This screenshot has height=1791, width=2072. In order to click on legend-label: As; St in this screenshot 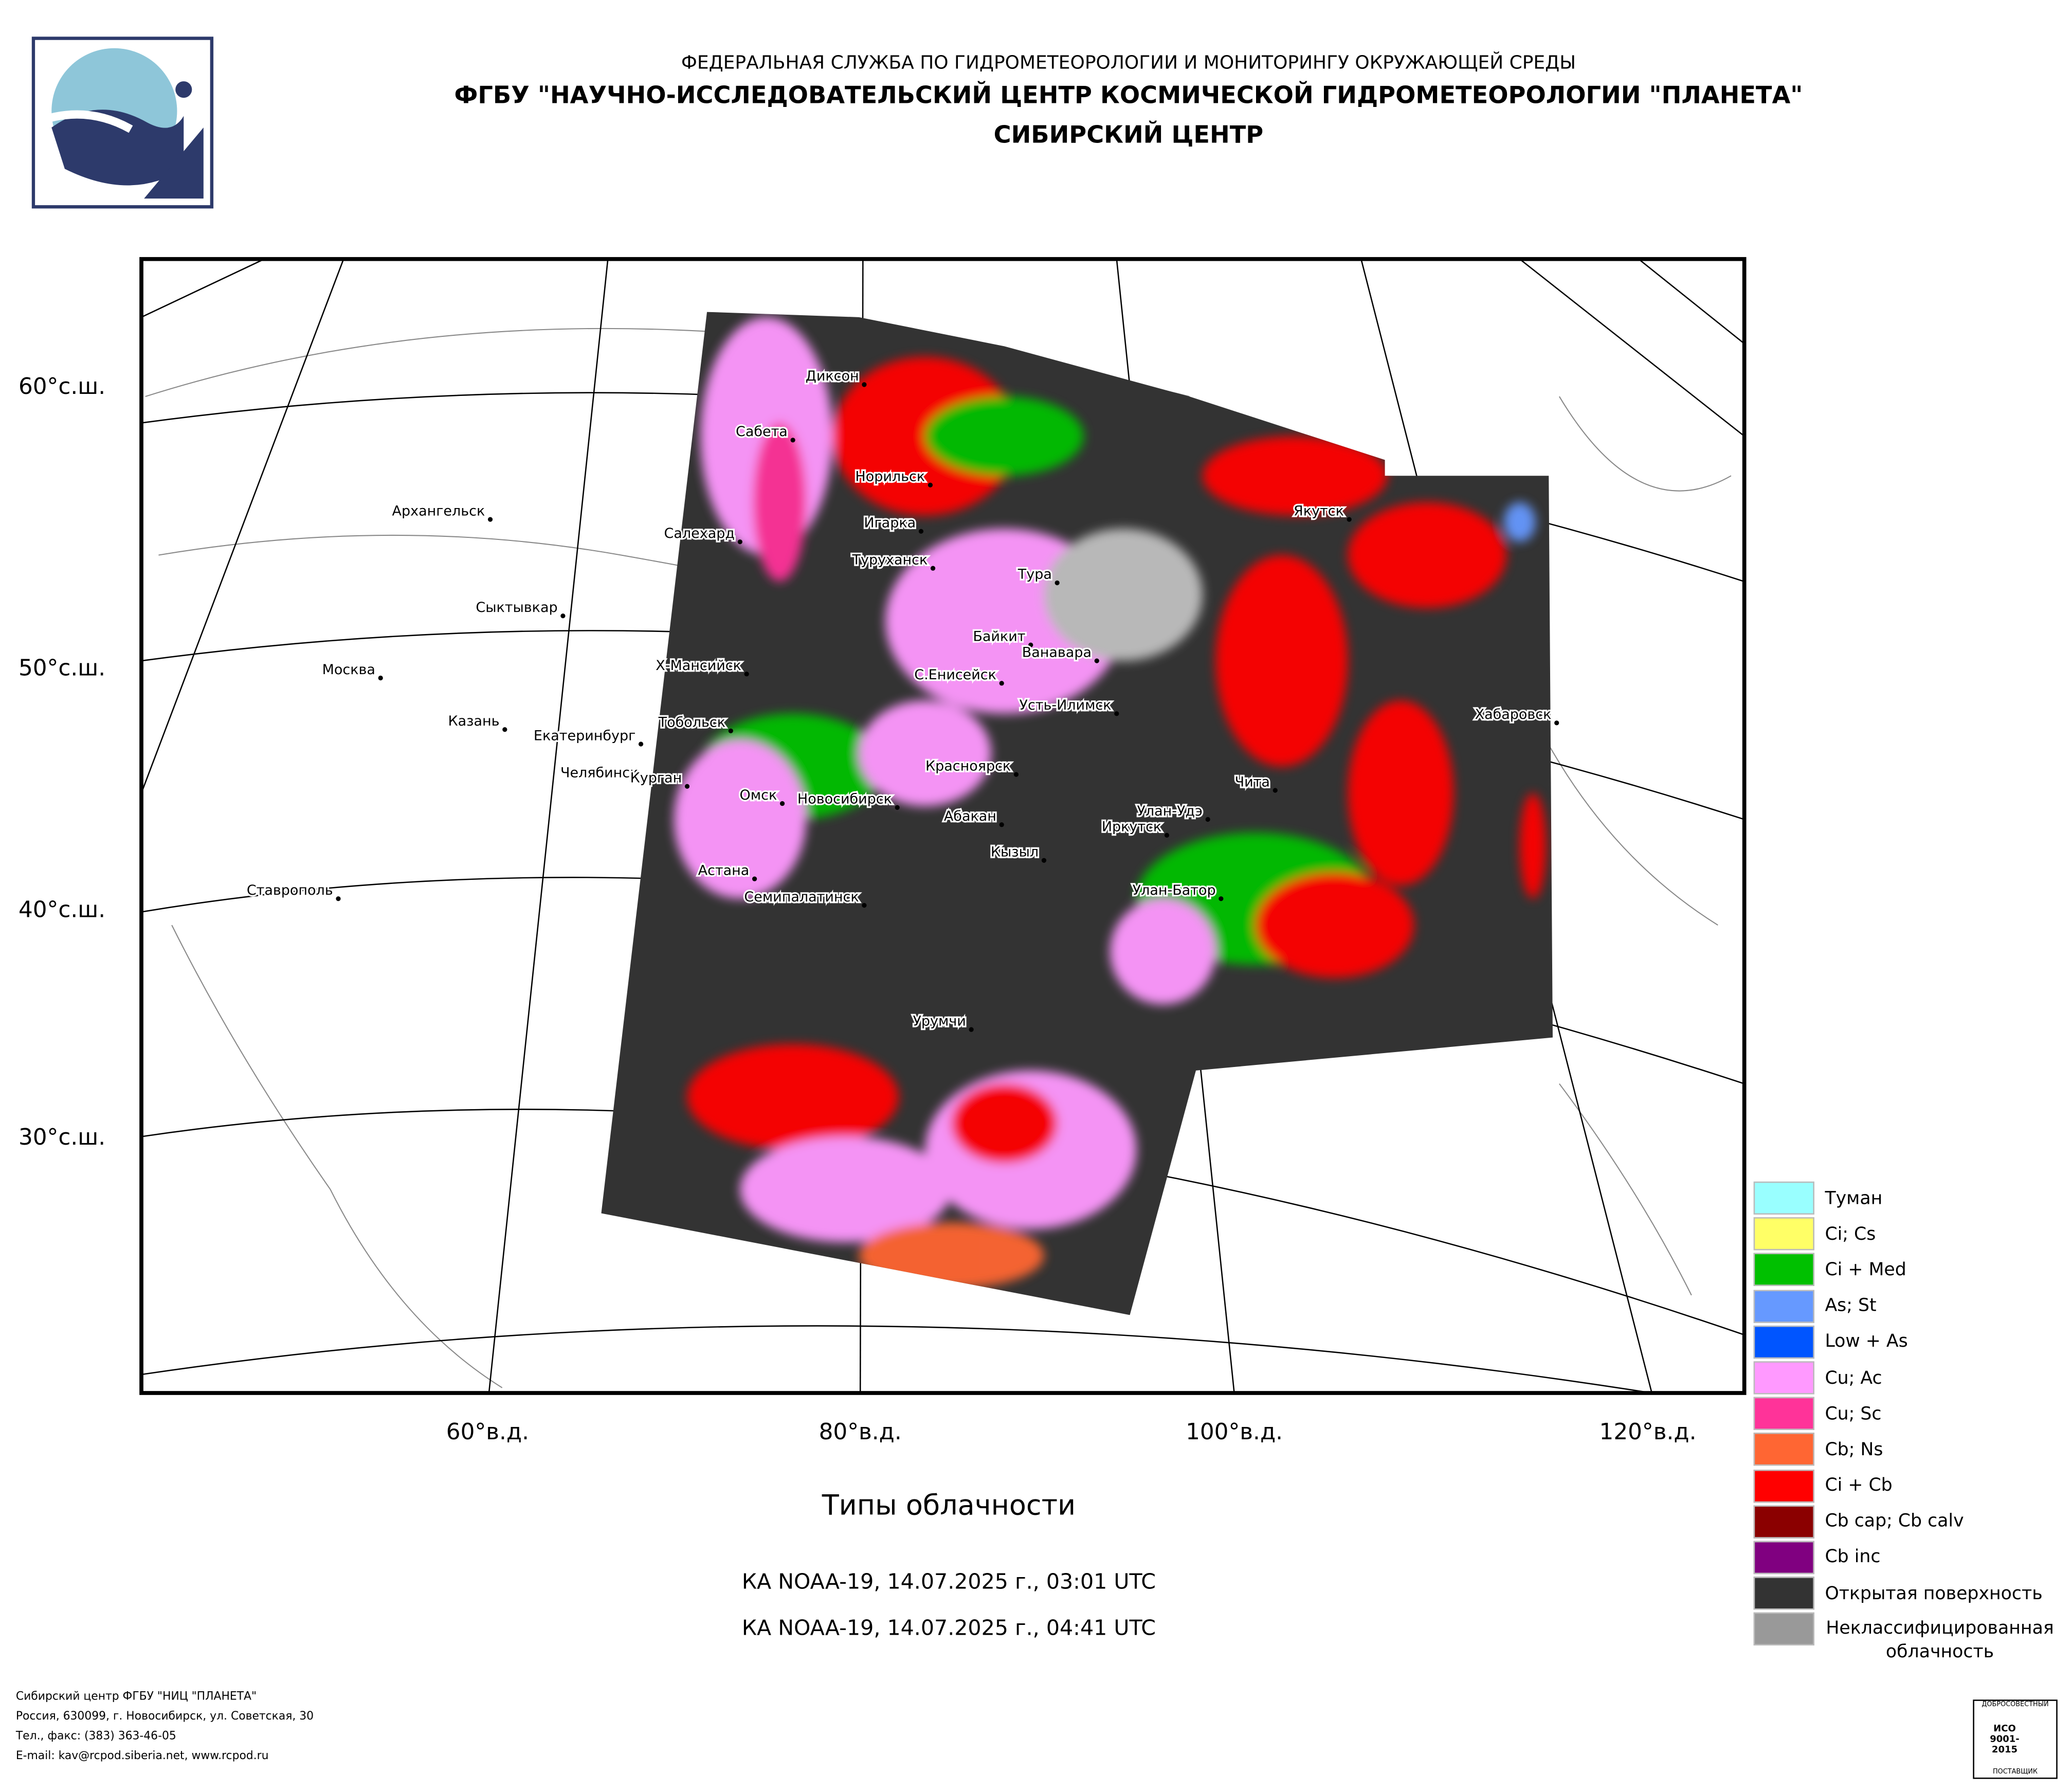, I will do `click(1851, 1306)`.